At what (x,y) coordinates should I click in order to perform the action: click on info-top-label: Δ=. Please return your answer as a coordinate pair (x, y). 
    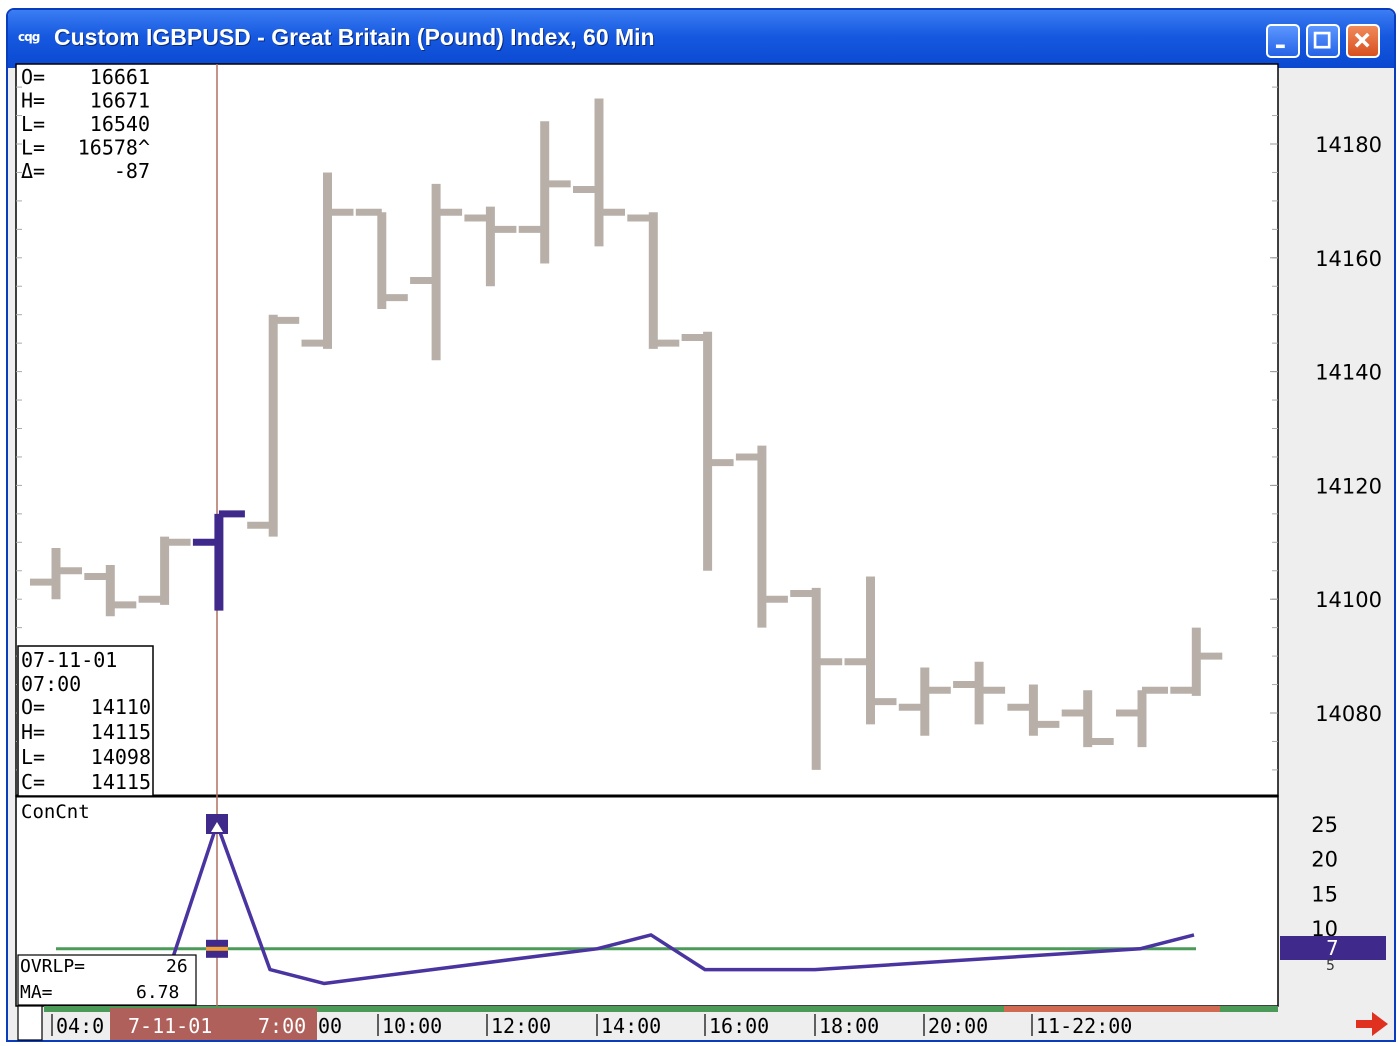
    Looking at the image, I should click on (33, 171).